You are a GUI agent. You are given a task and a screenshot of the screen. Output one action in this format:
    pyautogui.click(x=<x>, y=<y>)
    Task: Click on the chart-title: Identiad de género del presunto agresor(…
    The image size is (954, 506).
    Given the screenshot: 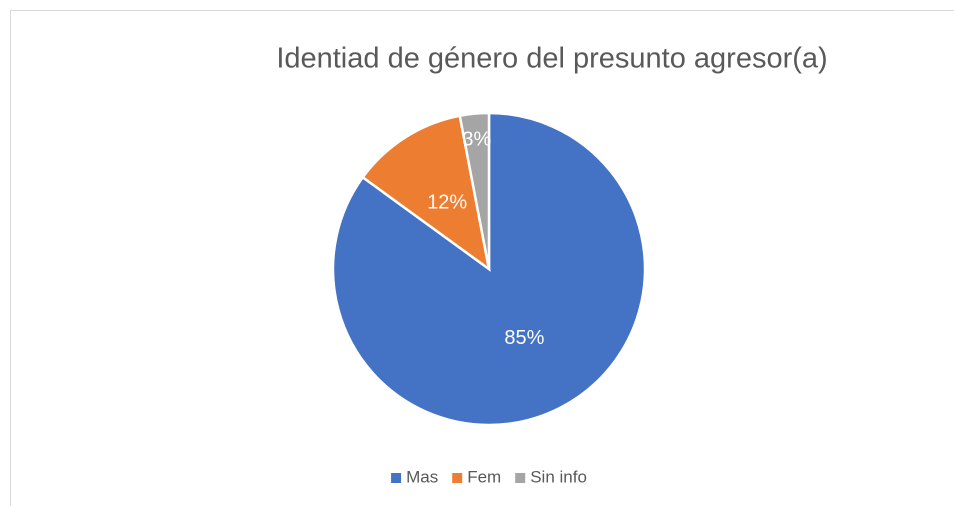 What is the action you would take?
    pyautogui.click(x=551, y=59)
    